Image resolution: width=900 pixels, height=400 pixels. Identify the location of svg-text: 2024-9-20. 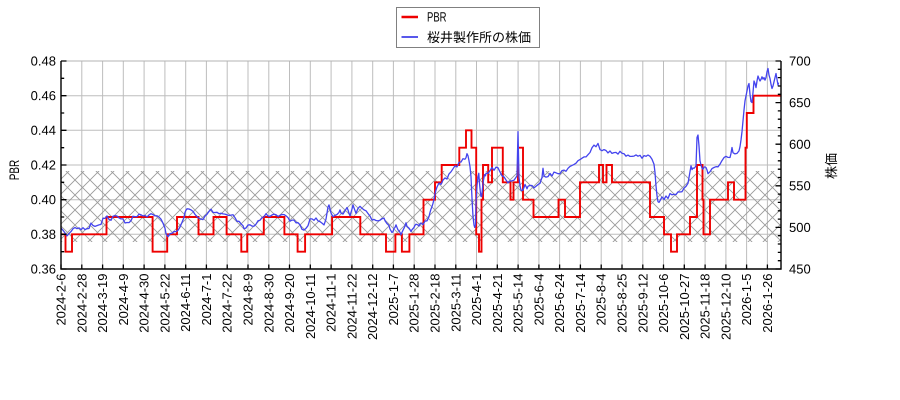
(289, 303).